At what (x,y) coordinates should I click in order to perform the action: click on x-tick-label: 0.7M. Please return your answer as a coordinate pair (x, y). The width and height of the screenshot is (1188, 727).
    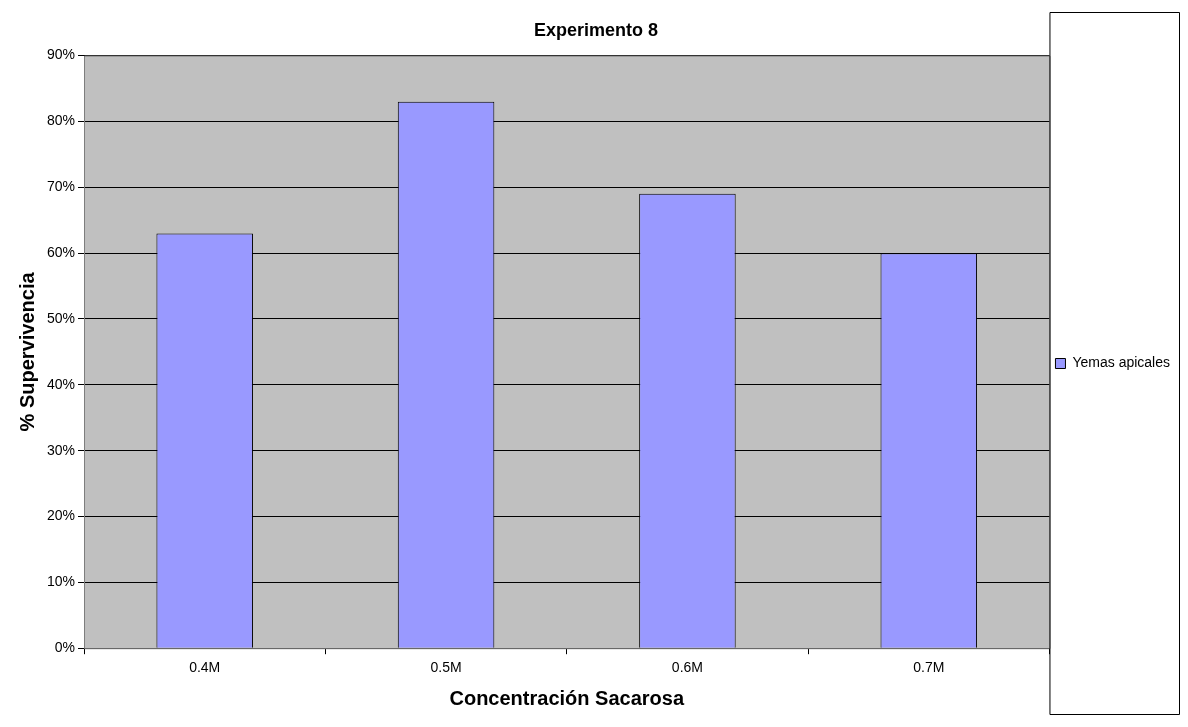
    Looking at the image, I should click on (929, 667).